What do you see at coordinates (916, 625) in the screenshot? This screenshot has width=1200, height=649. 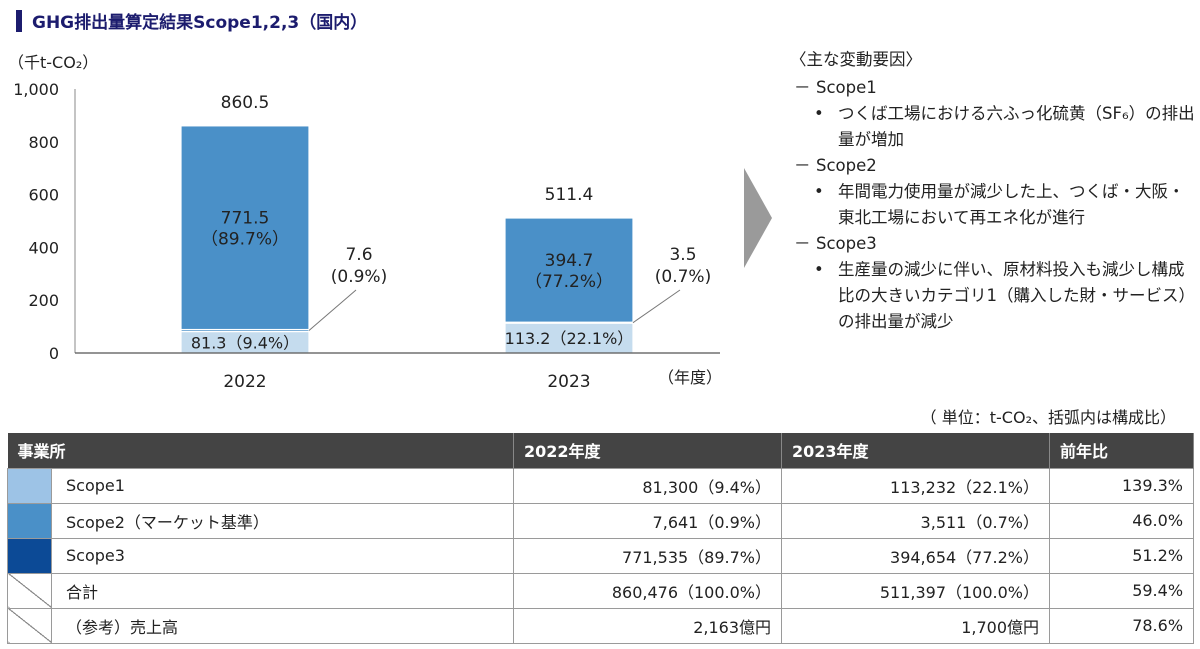 I see `cell-2023: 1,700億円` at bounding box center [916, 625].